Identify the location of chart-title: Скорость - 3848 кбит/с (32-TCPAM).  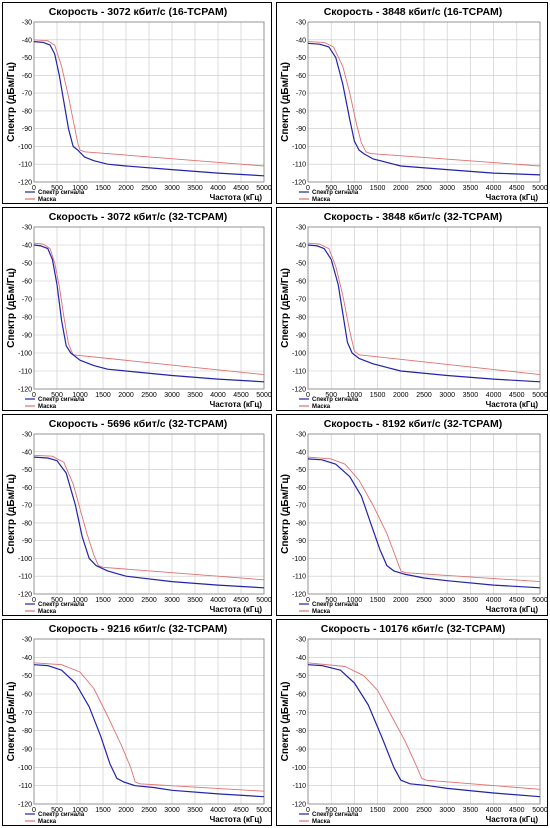
(413, 217).